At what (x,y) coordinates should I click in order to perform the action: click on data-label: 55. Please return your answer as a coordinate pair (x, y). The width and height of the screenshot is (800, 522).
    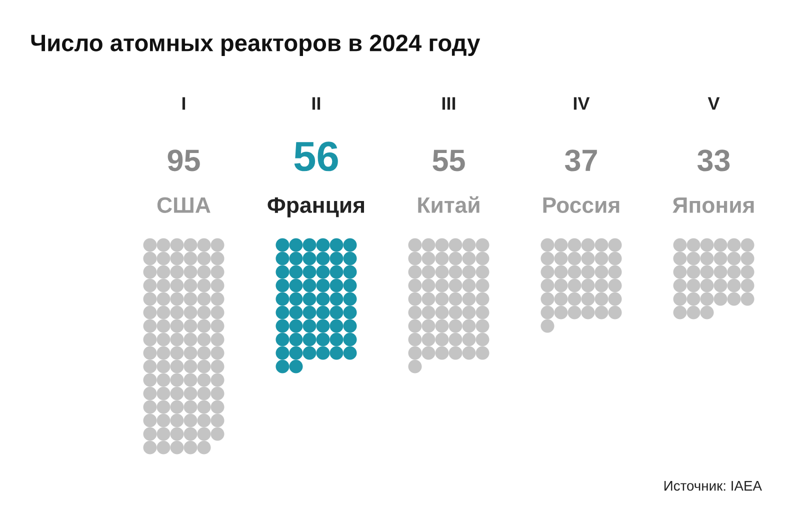
    Looking at the image, I should click on (448, 161).